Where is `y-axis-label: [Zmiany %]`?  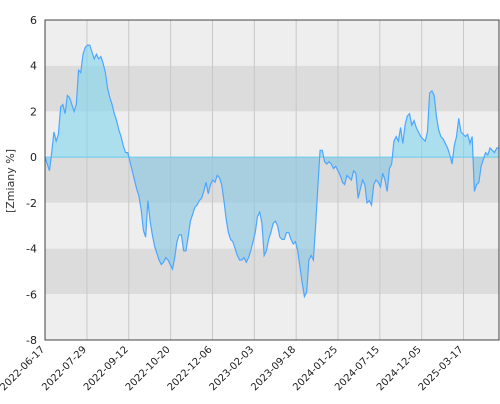
y-axis-label: [Zmiany %] is located at coordinates (10, 181).